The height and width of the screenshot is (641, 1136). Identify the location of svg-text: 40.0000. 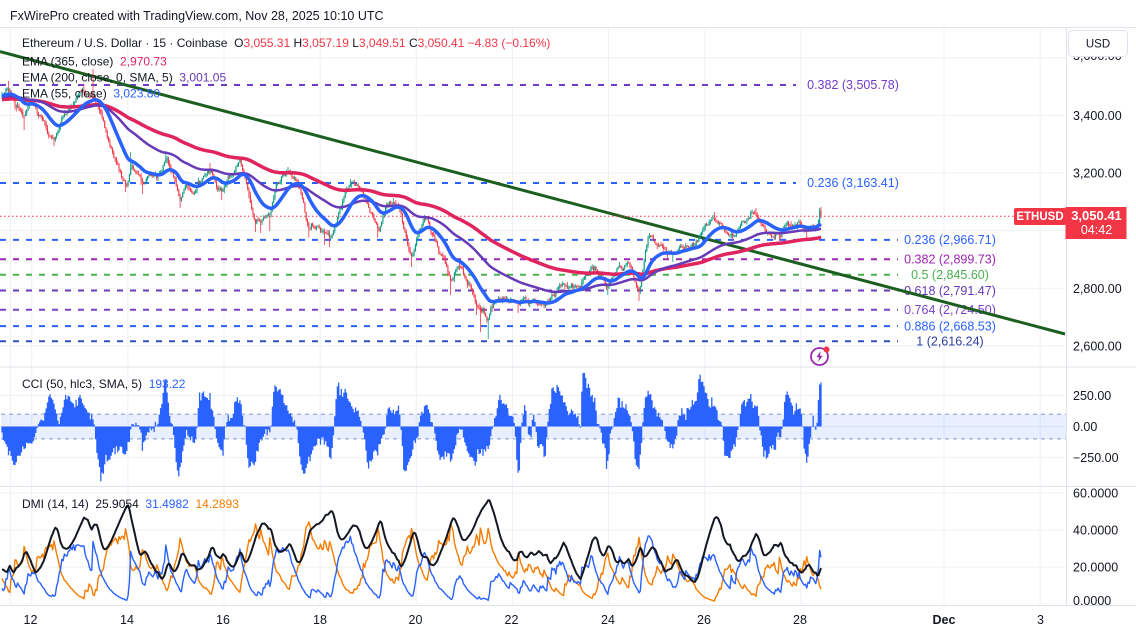
(1095, 531).